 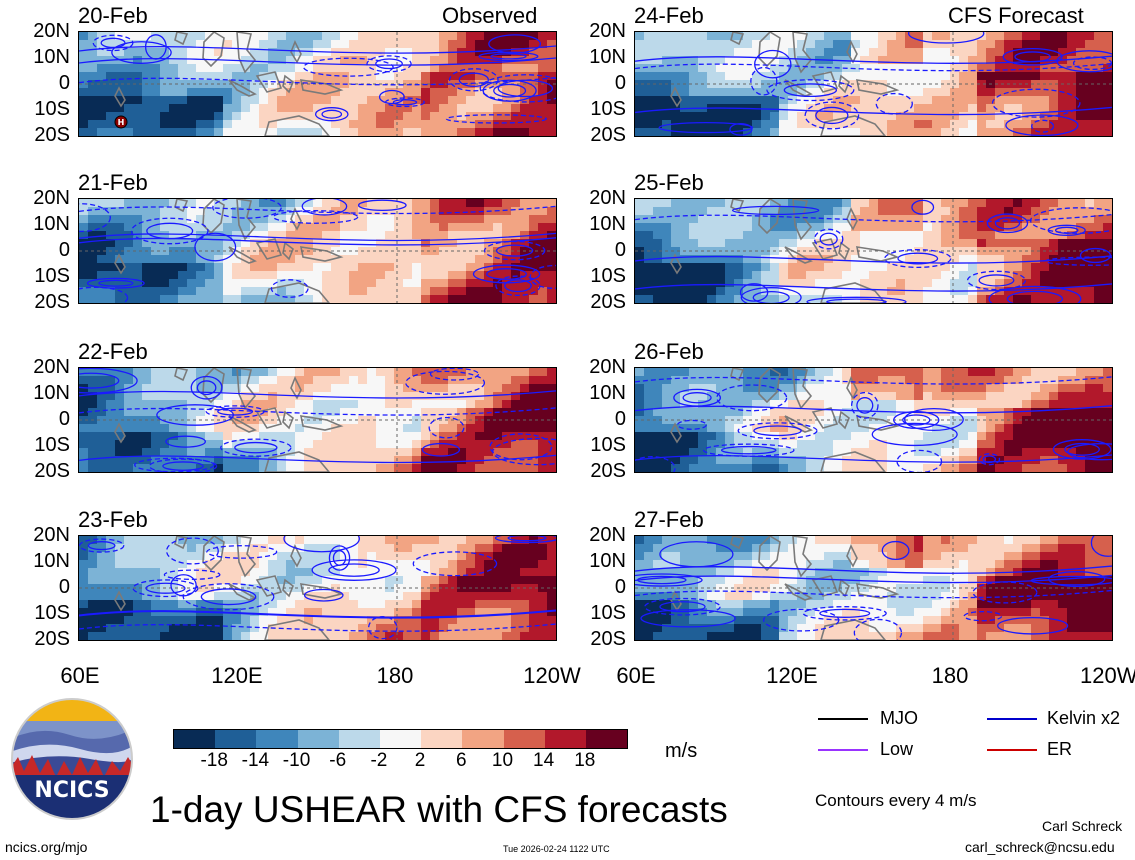 What do you see at coordinates (420, 760) in the screenshot?
I see `colorbar-tick-label: 2` at bounding box center [420, 760].